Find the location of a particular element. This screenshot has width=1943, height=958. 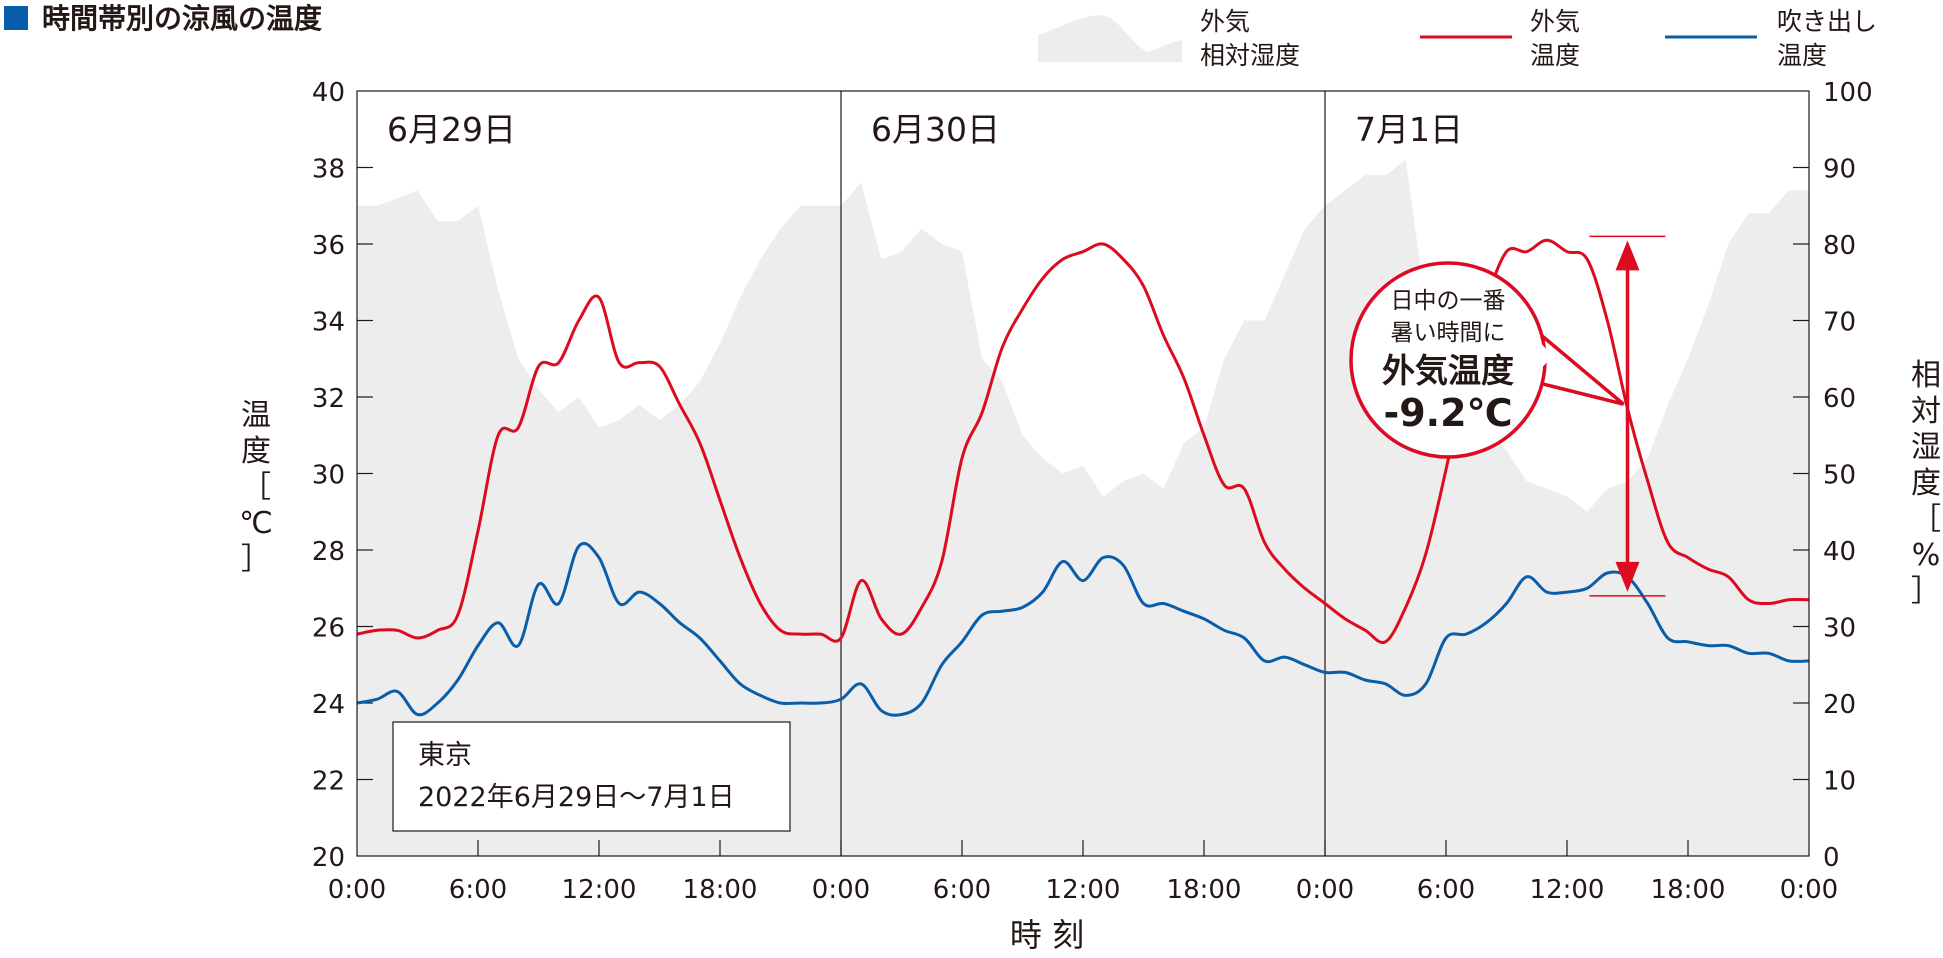

y-left-tick-label: 36 is located at coordinates (328, 246).